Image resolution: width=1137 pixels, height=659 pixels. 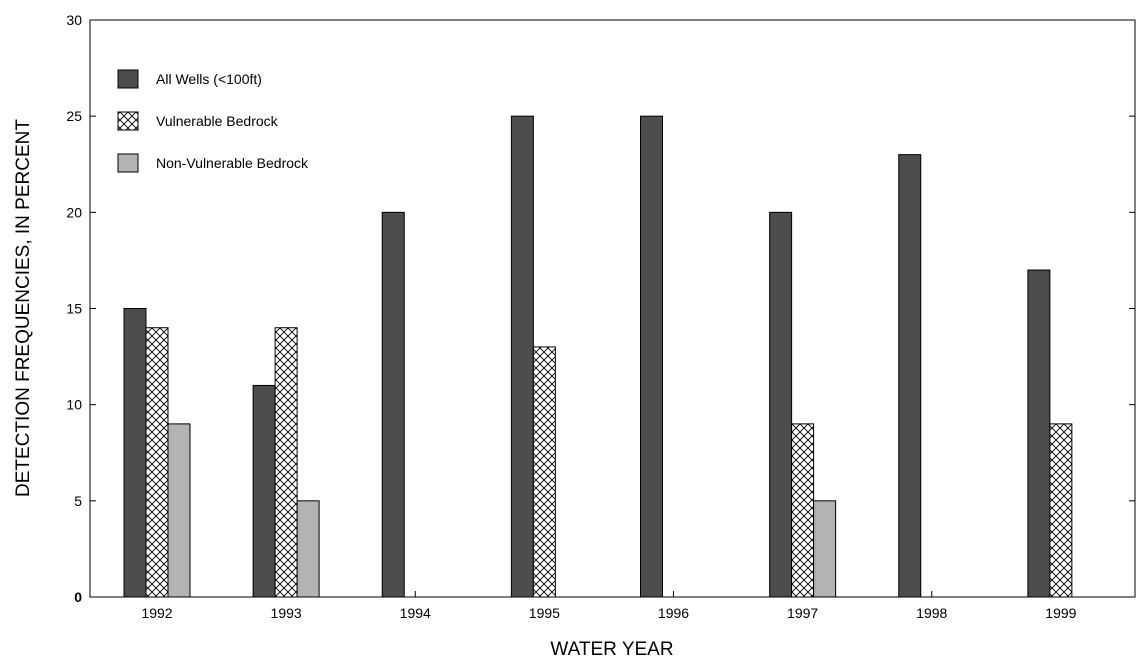 I want to click on x-axis-title: WATER YEAR, so click(x=611, y=649).